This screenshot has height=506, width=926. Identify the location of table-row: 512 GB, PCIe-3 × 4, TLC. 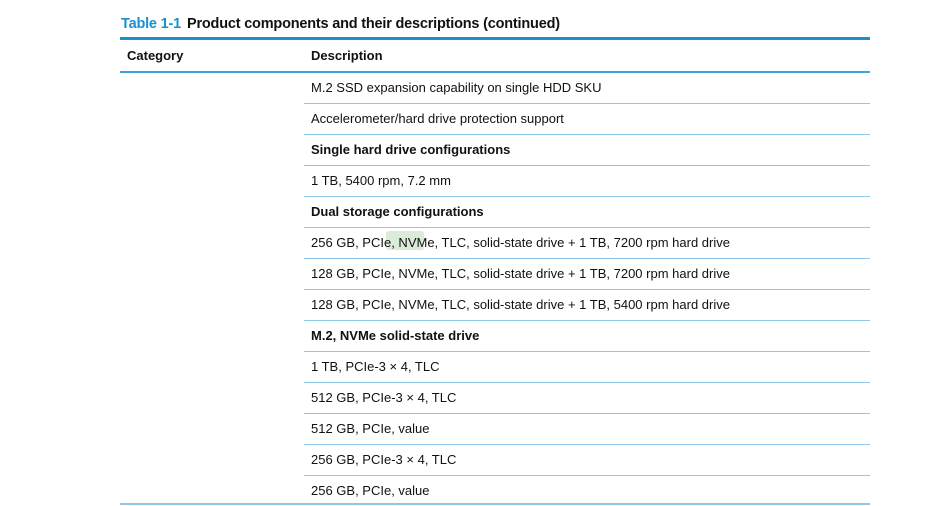
(587, 398).